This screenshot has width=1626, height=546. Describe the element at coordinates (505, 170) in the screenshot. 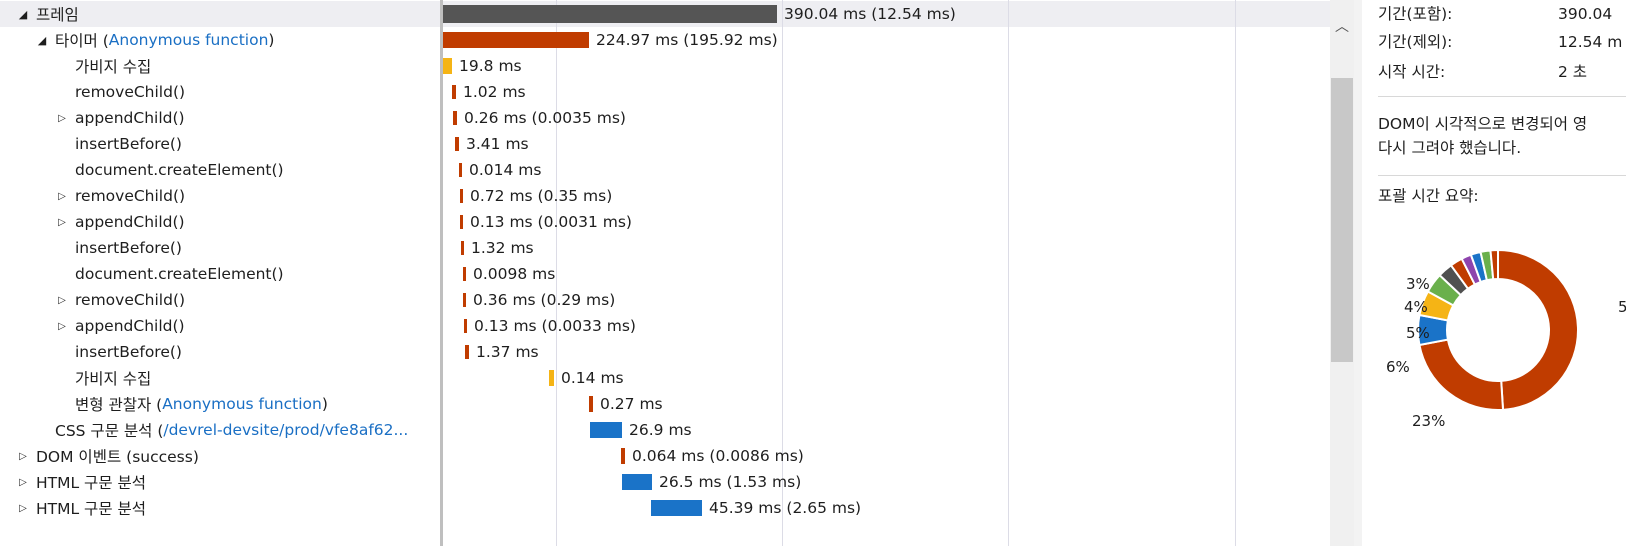

I see `timeline-bar-label: 0.014 ms` at that location.